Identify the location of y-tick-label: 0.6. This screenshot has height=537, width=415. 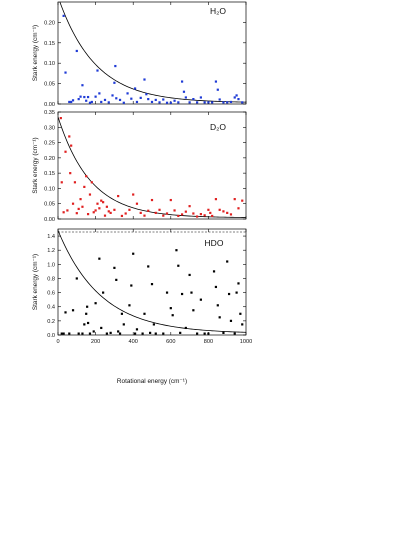
(51, 294).